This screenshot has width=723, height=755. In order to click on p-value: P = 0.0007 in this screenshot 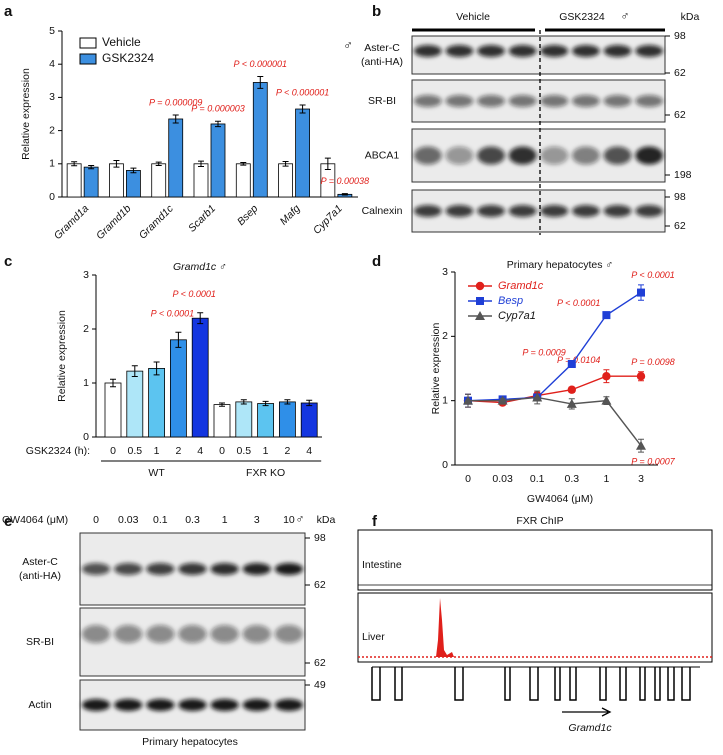, I will do `click(653, 462)`.